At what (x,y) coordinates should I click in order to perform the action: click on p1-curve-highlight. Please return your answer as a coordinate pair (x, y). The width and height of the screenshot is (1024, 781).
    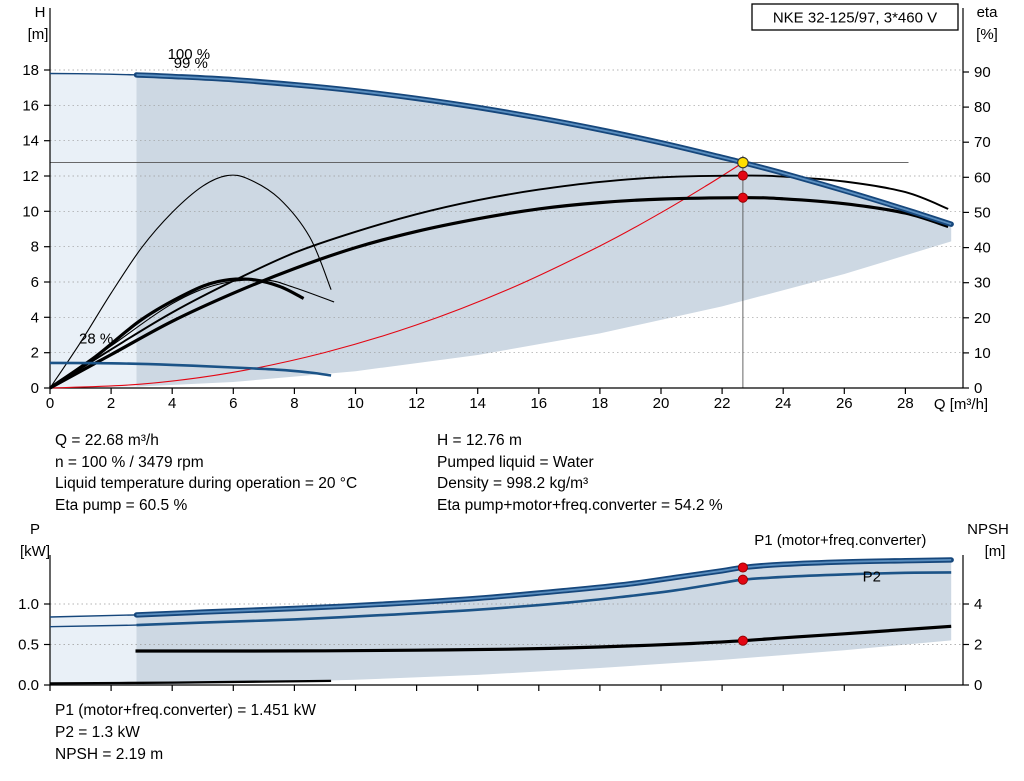
    Looking at the image, I should click on (544, 587).